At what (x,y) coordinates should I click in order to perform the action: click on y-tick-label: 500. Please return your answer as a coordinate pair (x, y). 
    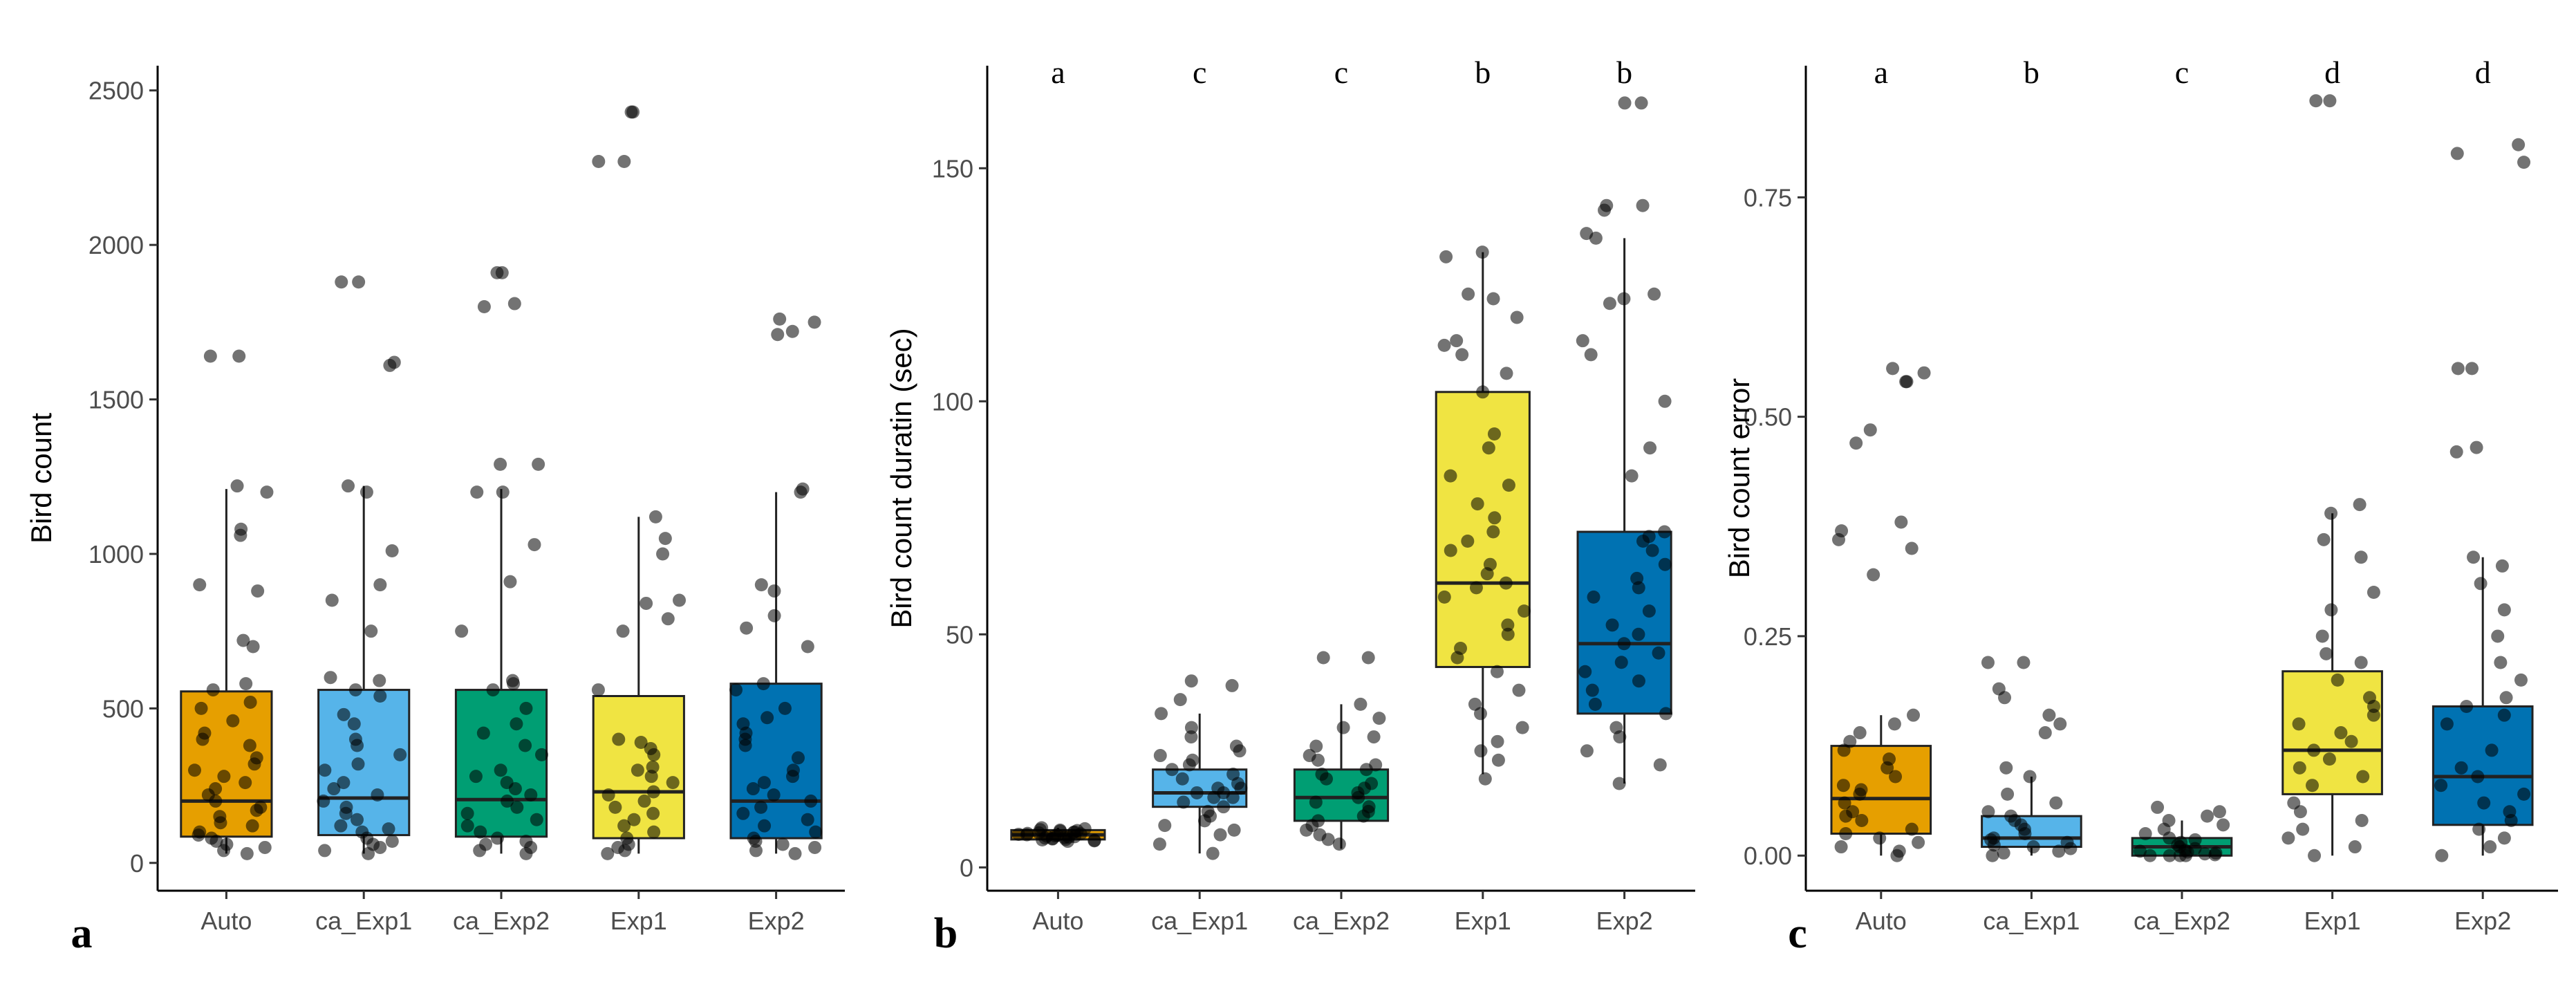
    Looking at the image, I should click on (123, 709).